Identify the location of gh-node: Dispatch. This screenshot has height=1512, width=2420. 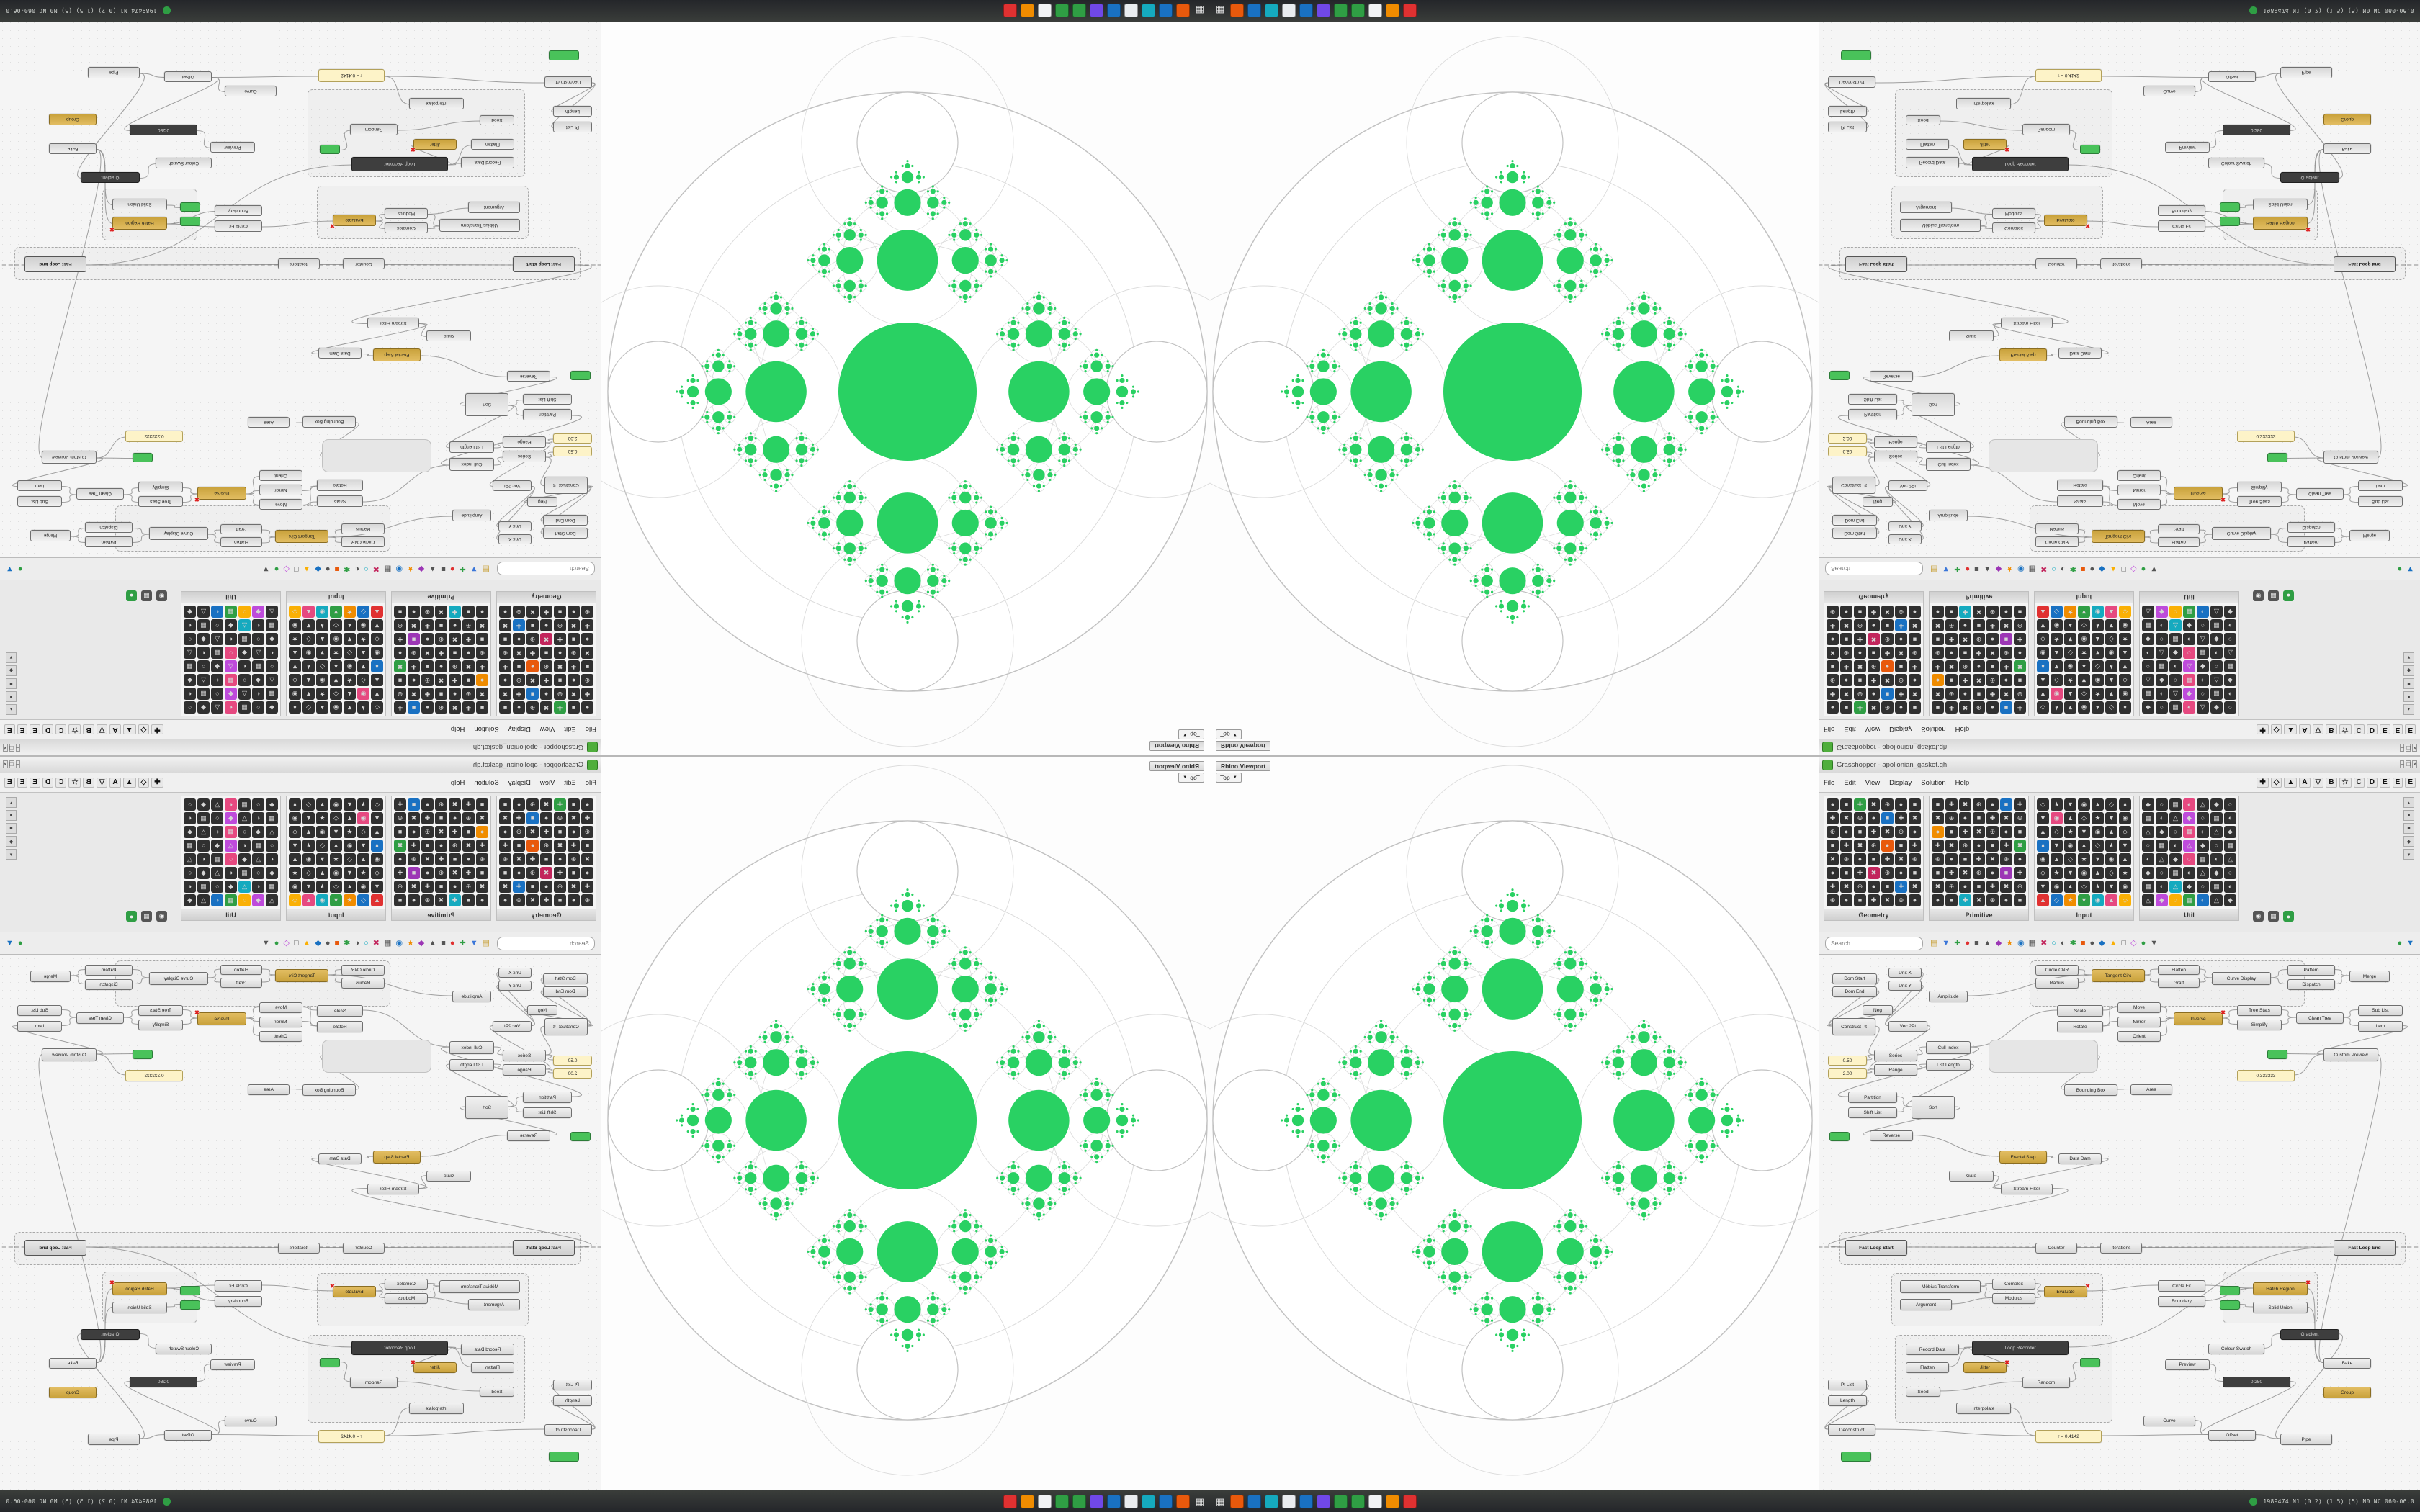
(109, 984).